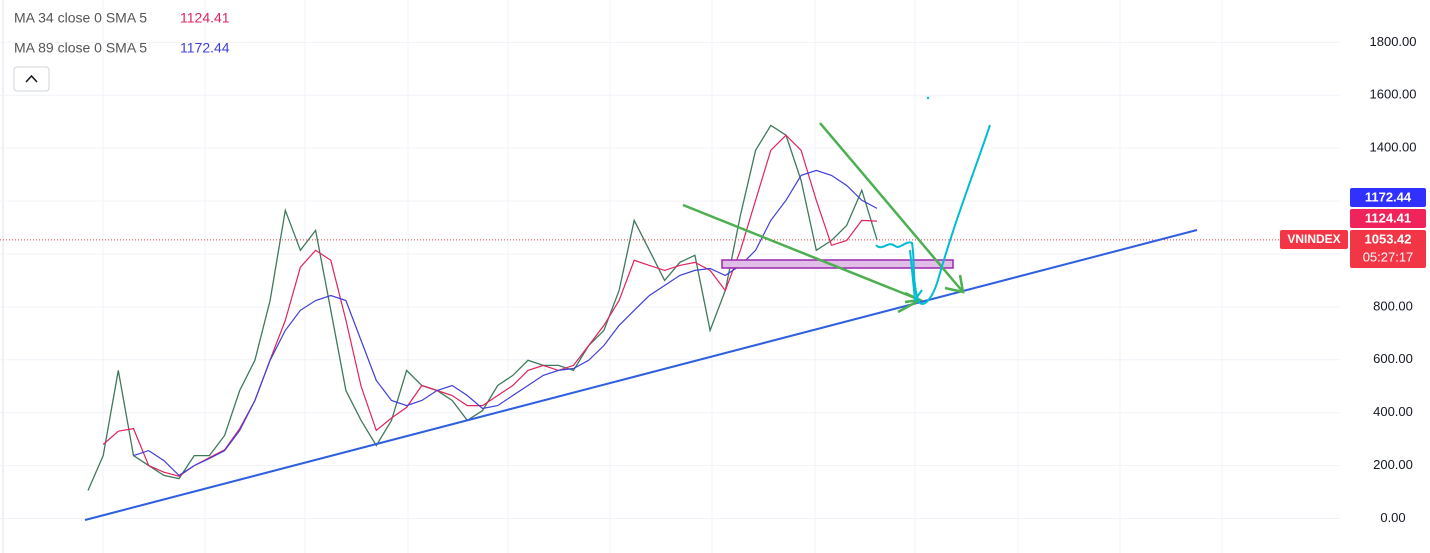 Image resolution: width=1430 pixels, height=553 pixels. What do you see at coordinates (31, 79) in the screenshot?
I see `collapse-button` at bounding box center [31, 79].